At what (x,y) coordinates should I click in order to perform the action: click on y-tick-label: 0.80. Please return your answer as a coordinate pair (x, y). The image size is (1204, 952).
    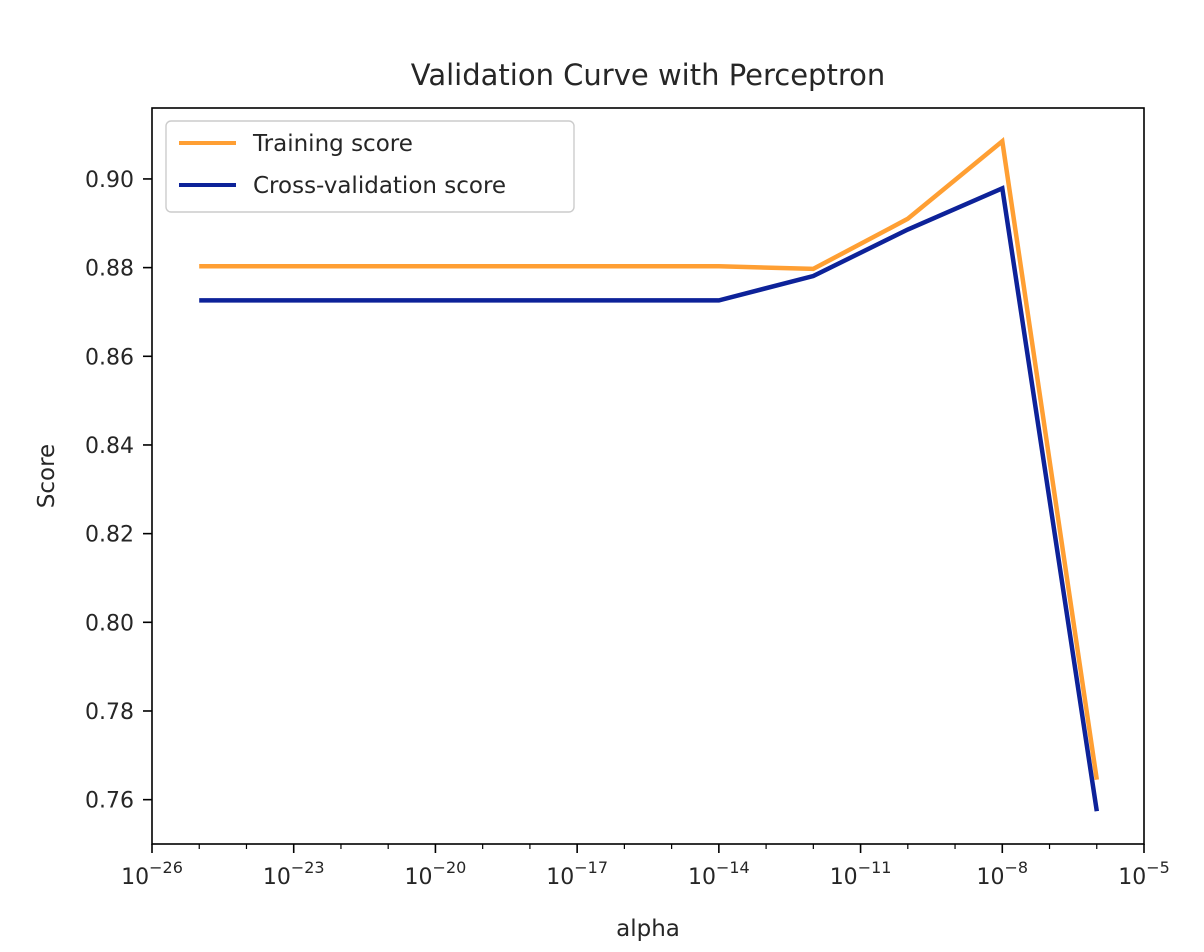
    Looking at the image, I should click on (109, 623).